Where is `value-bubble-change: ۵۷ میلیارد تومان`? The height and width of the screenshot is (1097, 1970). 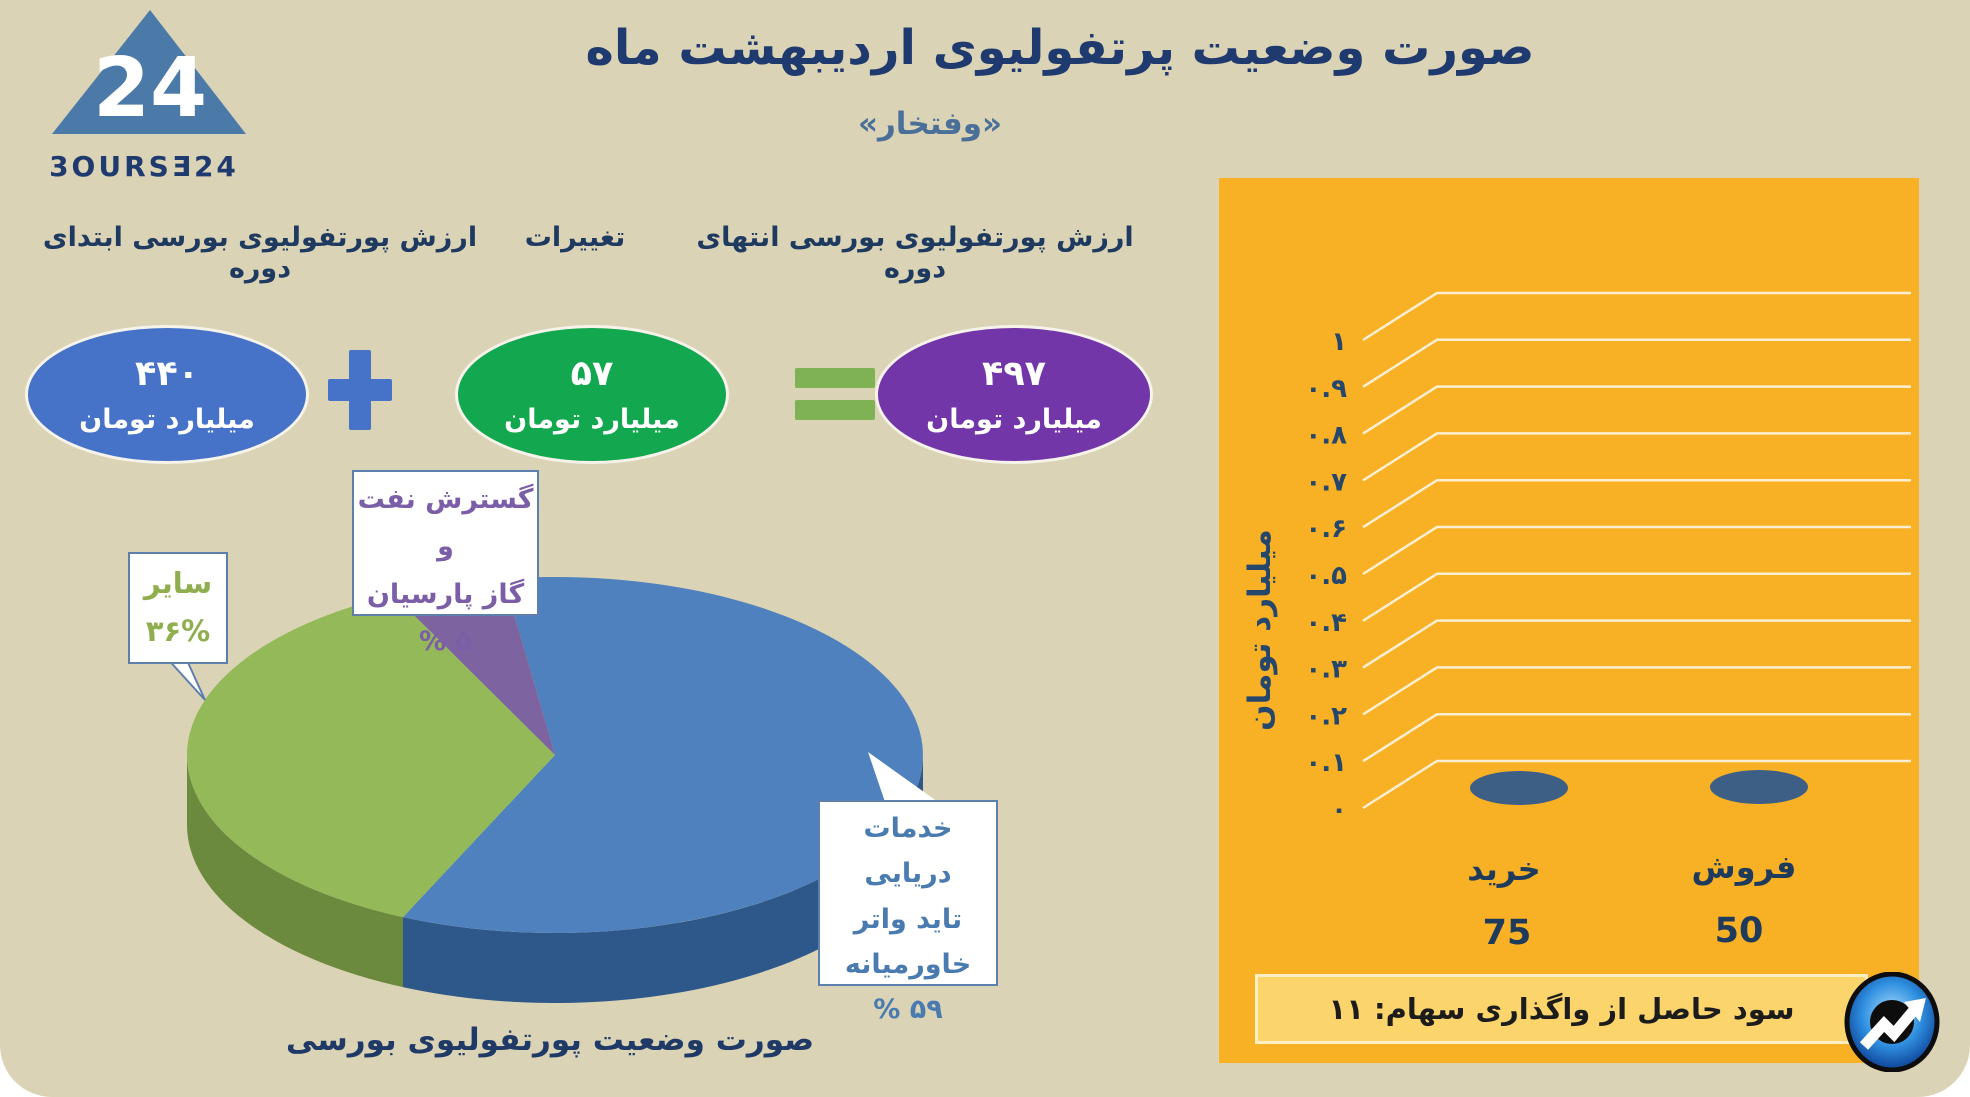 value-bubble-change: ۵۷ میلیارد تومان is located at coordinates (592, 394).